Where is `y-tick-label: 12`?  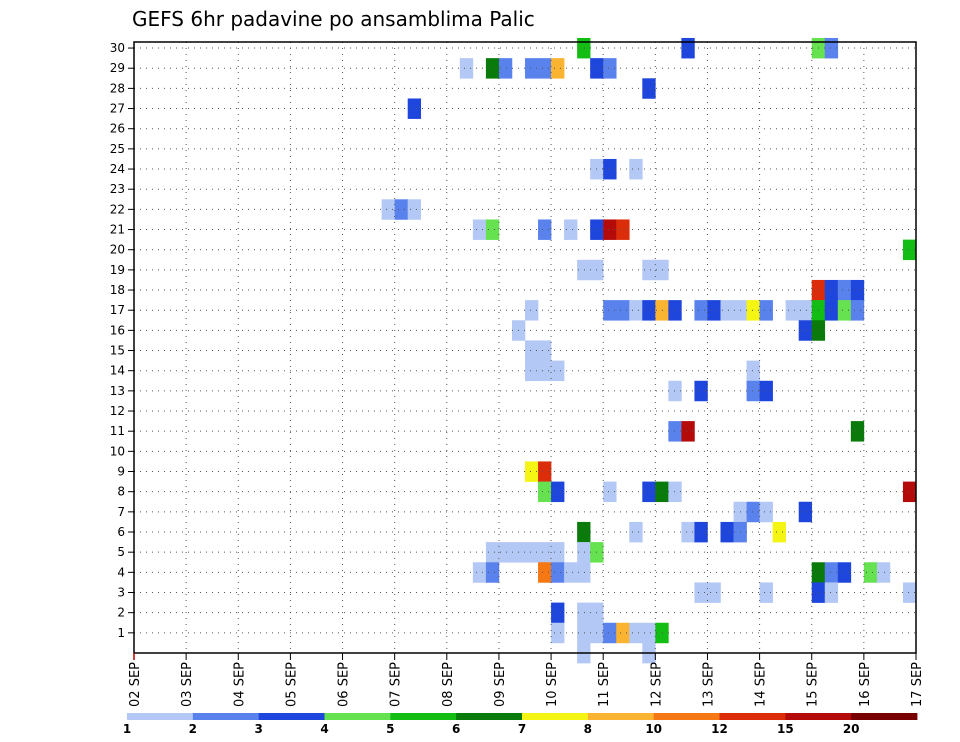
y-tick-label: 12 is located at coordinates (117, 411).